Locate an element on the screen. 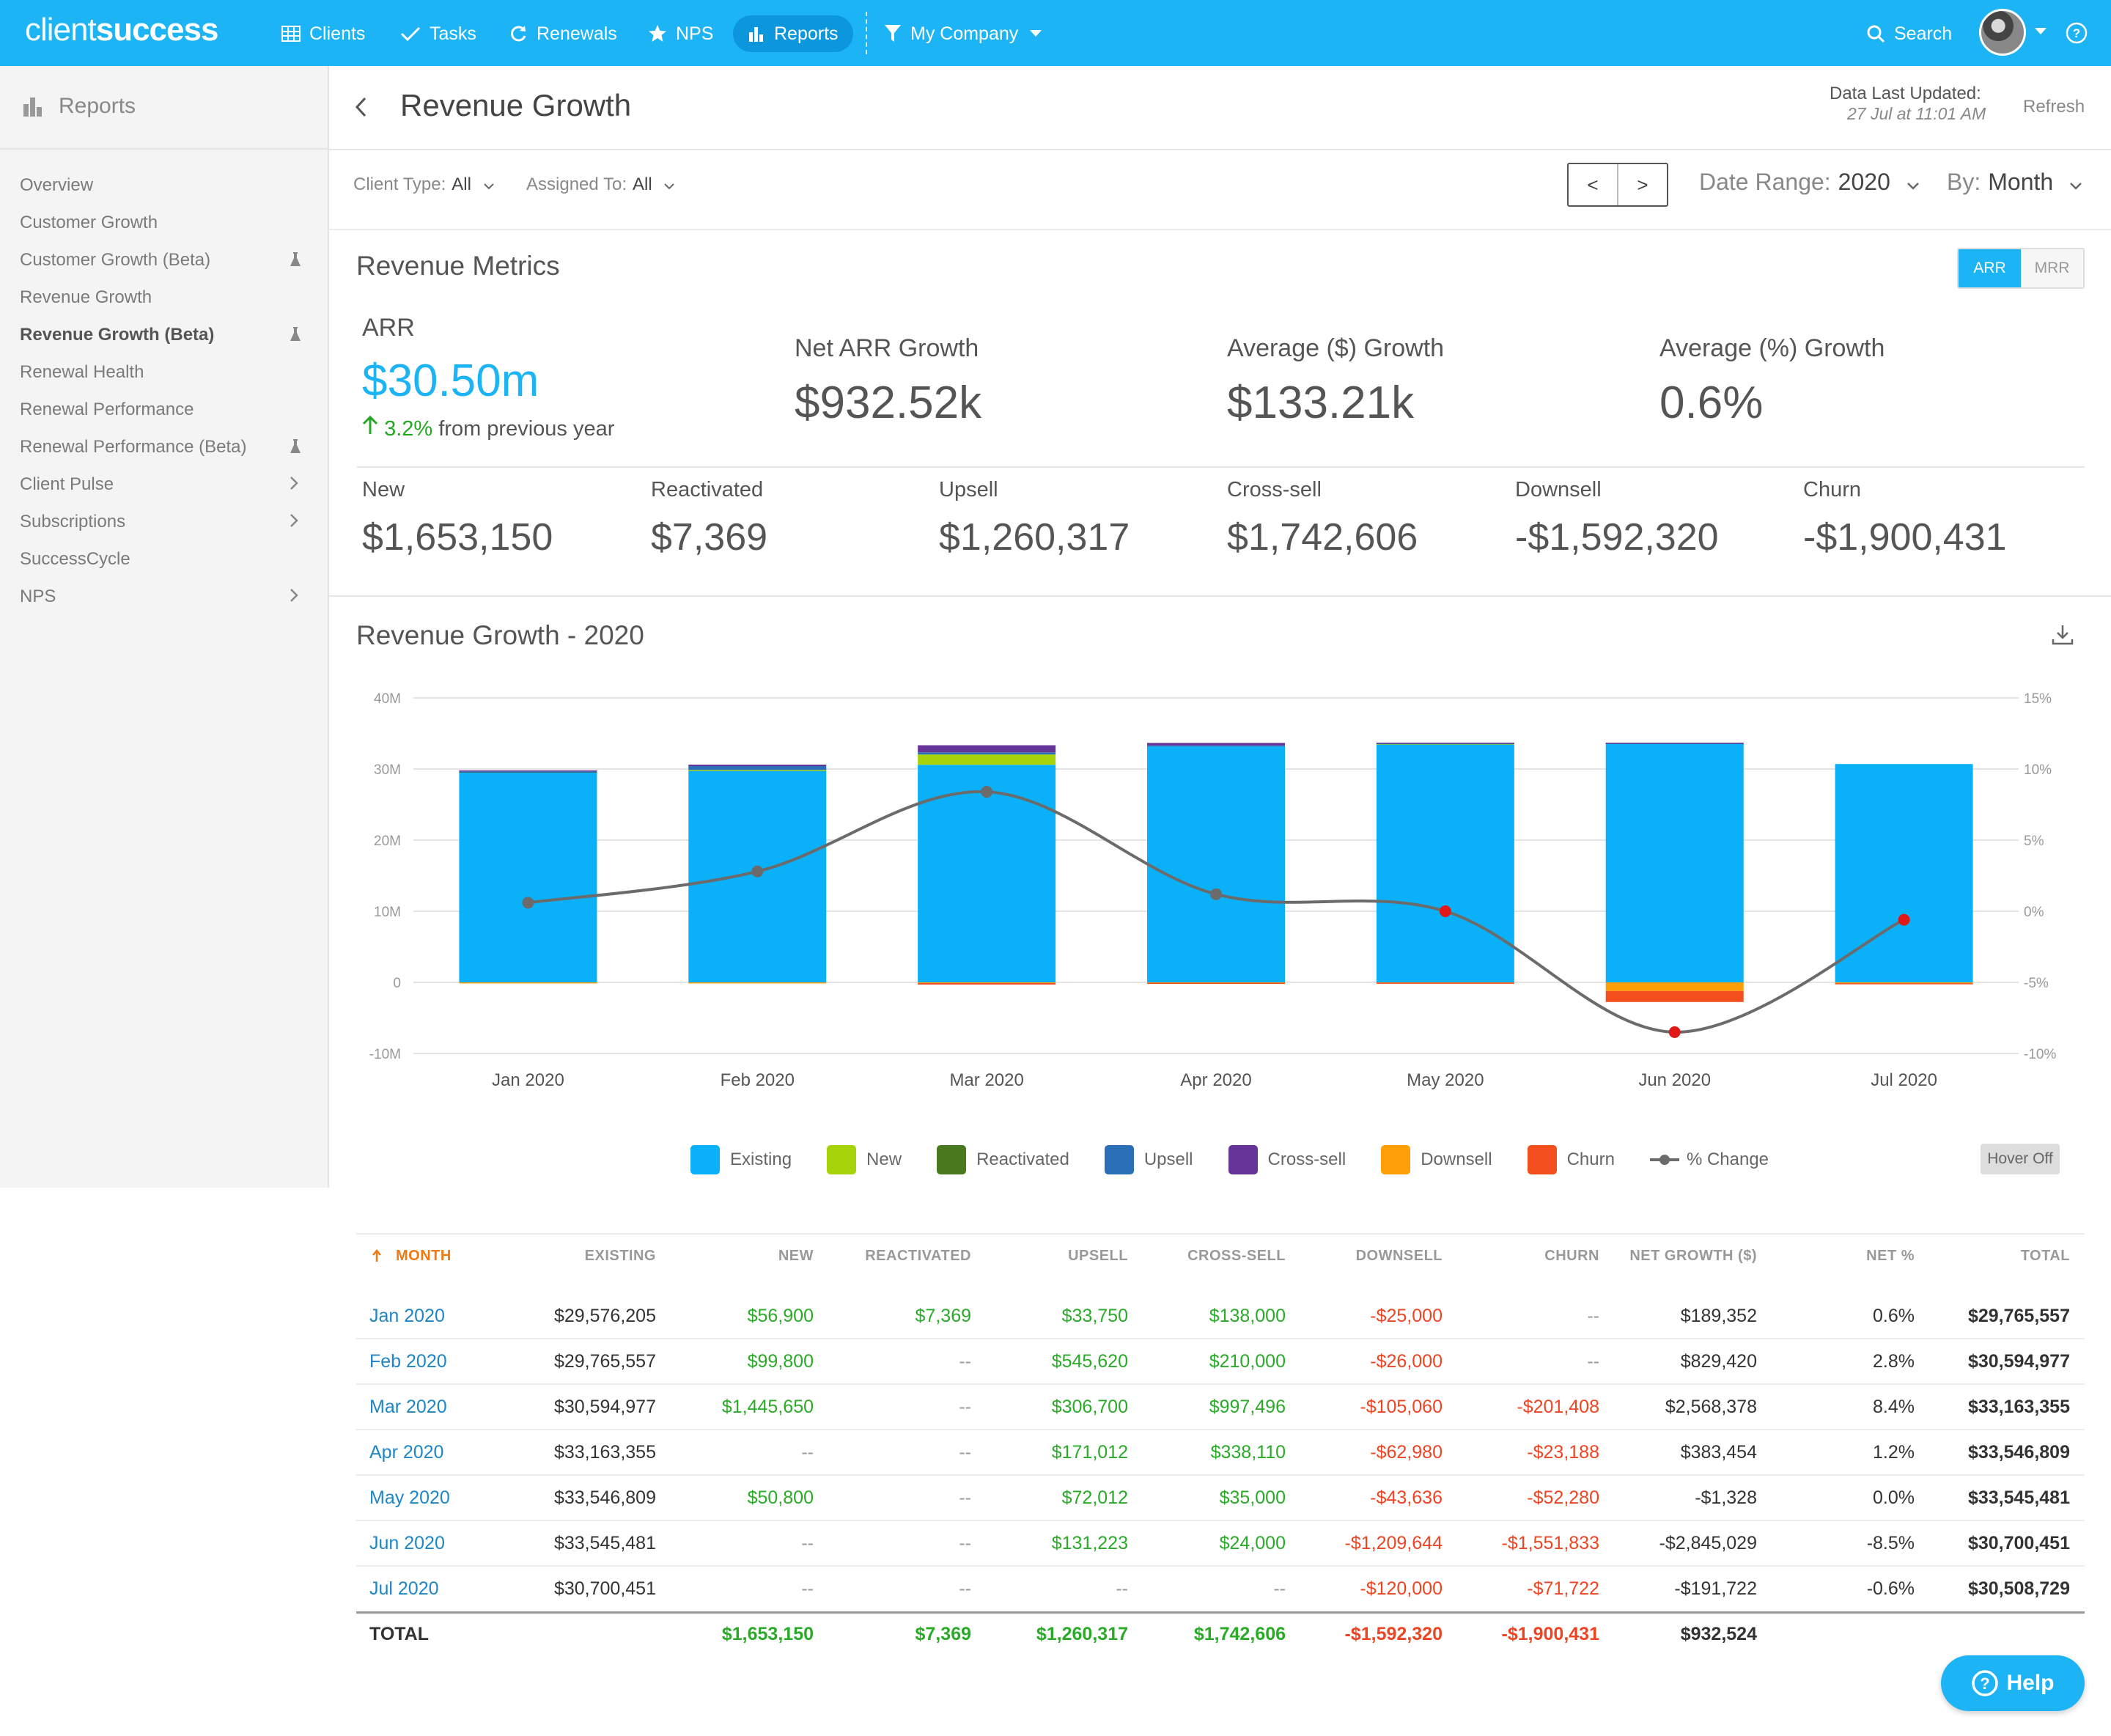 Image resolution: width=2111 pixels, height=1736 pixels. assigned-to-filter: Assigned To: All is located at coordinates (600, 184).